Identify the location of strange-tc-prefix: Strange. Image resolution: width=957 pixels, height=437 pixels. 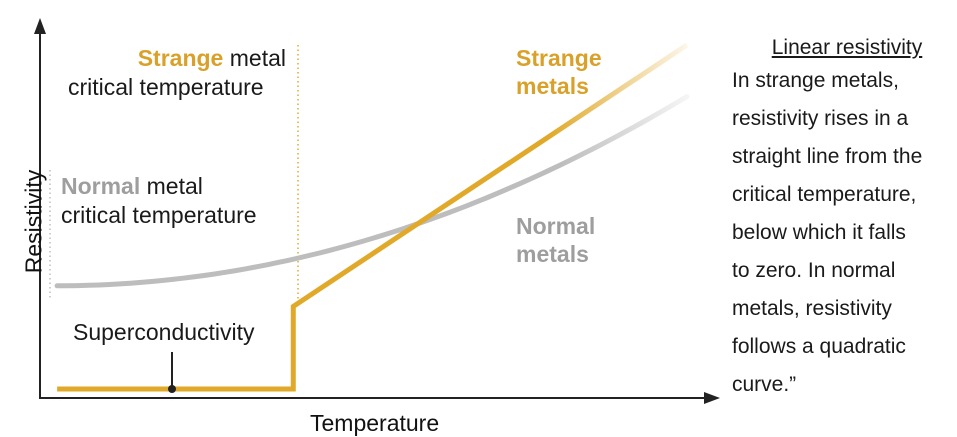
(180, 58).